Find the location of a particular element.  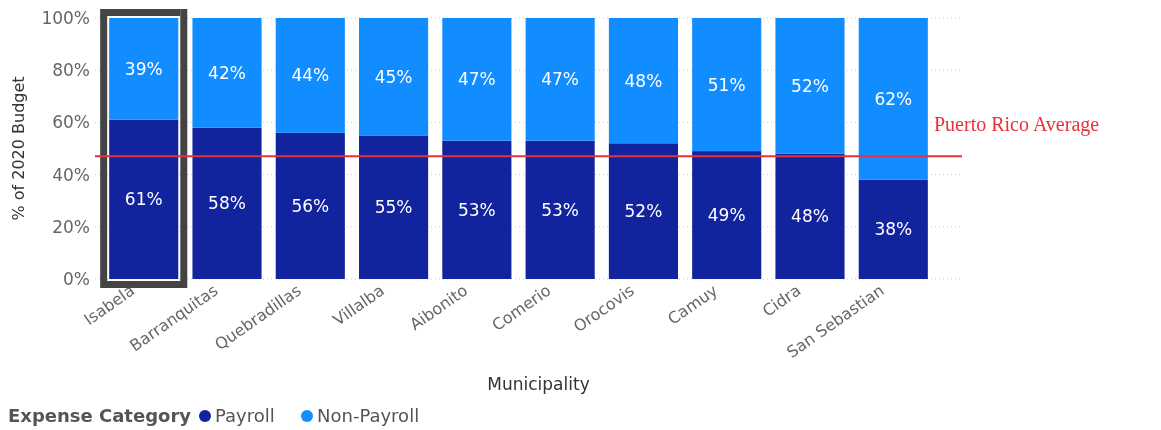

y-tick-label: 0% is located at coordinates (76, 279).